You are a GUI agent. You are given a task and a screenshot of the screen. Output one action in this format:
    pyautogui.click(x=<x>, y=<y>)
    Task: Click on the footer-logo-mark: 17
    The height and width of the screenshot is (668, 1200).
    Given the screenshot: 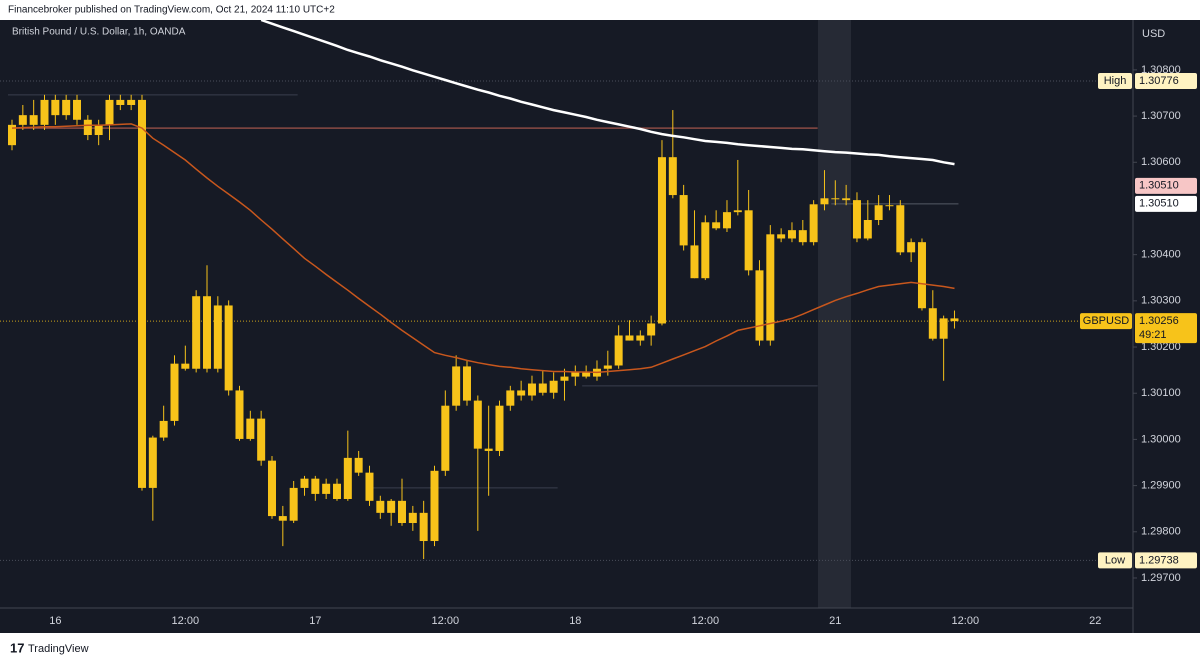 What is the action you would take?
    pyautogui.click(x=17, y=647)
    